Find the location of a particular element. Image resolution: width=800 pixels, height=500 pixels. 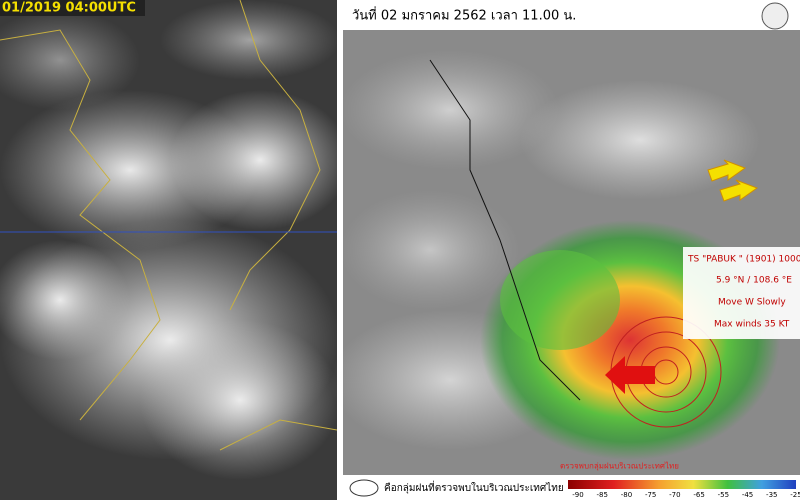

right-title: วันที่ 02 มกราคม 2562 เวลา 11.00 น. is located at coordinates (464, 15).